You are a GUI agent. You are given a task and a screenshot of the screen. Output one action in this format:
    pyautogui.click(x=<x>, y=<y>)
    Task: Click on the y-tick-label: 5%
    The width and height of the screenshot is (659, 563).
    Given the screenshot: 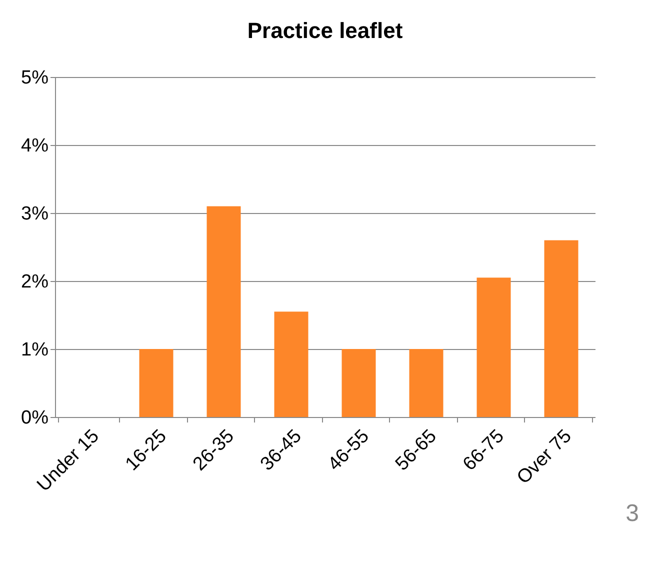 What is the action you would take?
    pyautogui.click(x=35, y=78)
    